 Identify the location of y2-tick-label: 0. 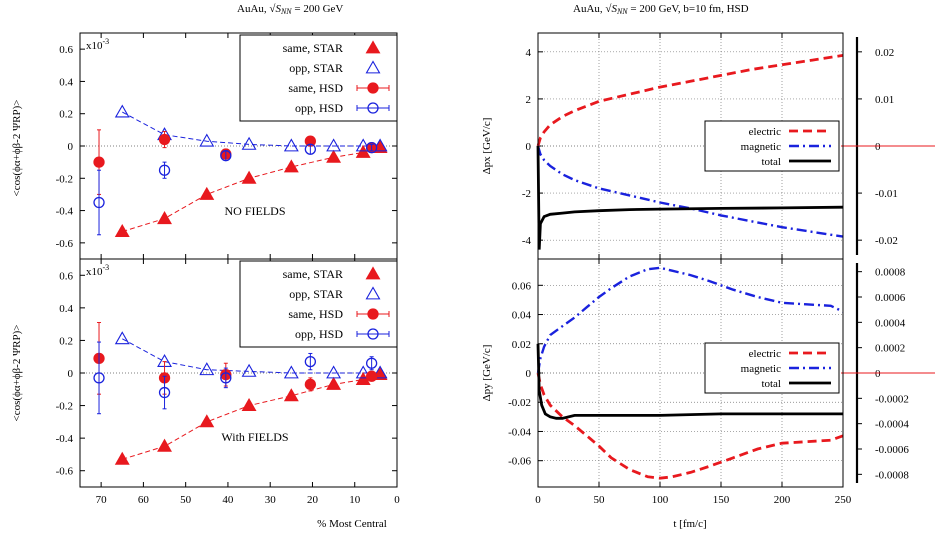
(878, 147).